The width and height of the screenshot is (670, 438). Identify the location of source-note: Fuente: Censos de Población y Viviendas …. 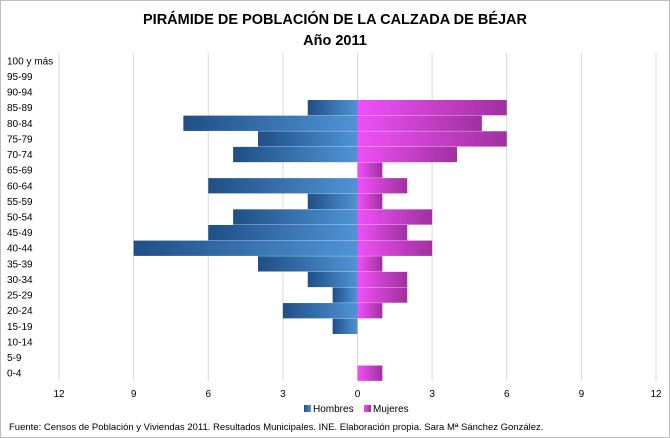
(276, 427).